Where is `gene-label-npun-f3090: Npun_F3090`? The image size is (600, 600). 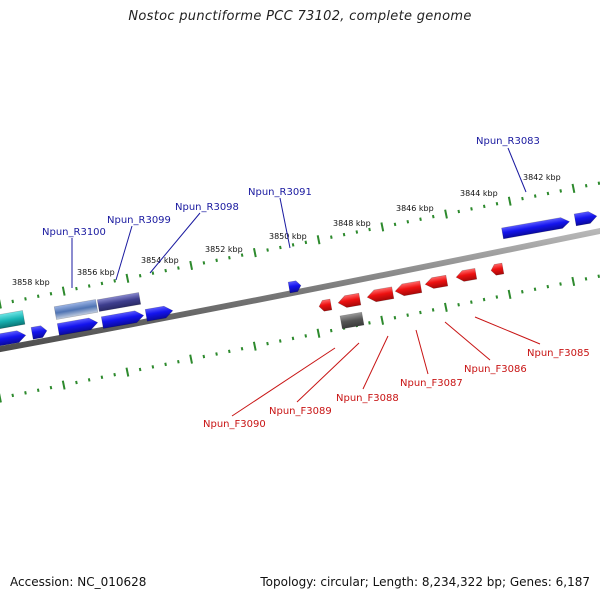
gene-label-npun-f3090: Npun_F3090 is located at coordinates (234, 424).